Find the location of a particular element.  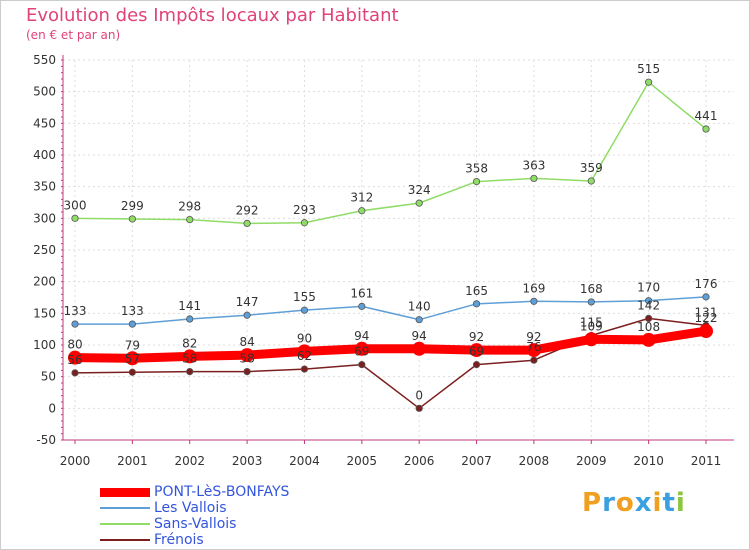

y-tick-label: 50 is located at coordinates (48, 377).